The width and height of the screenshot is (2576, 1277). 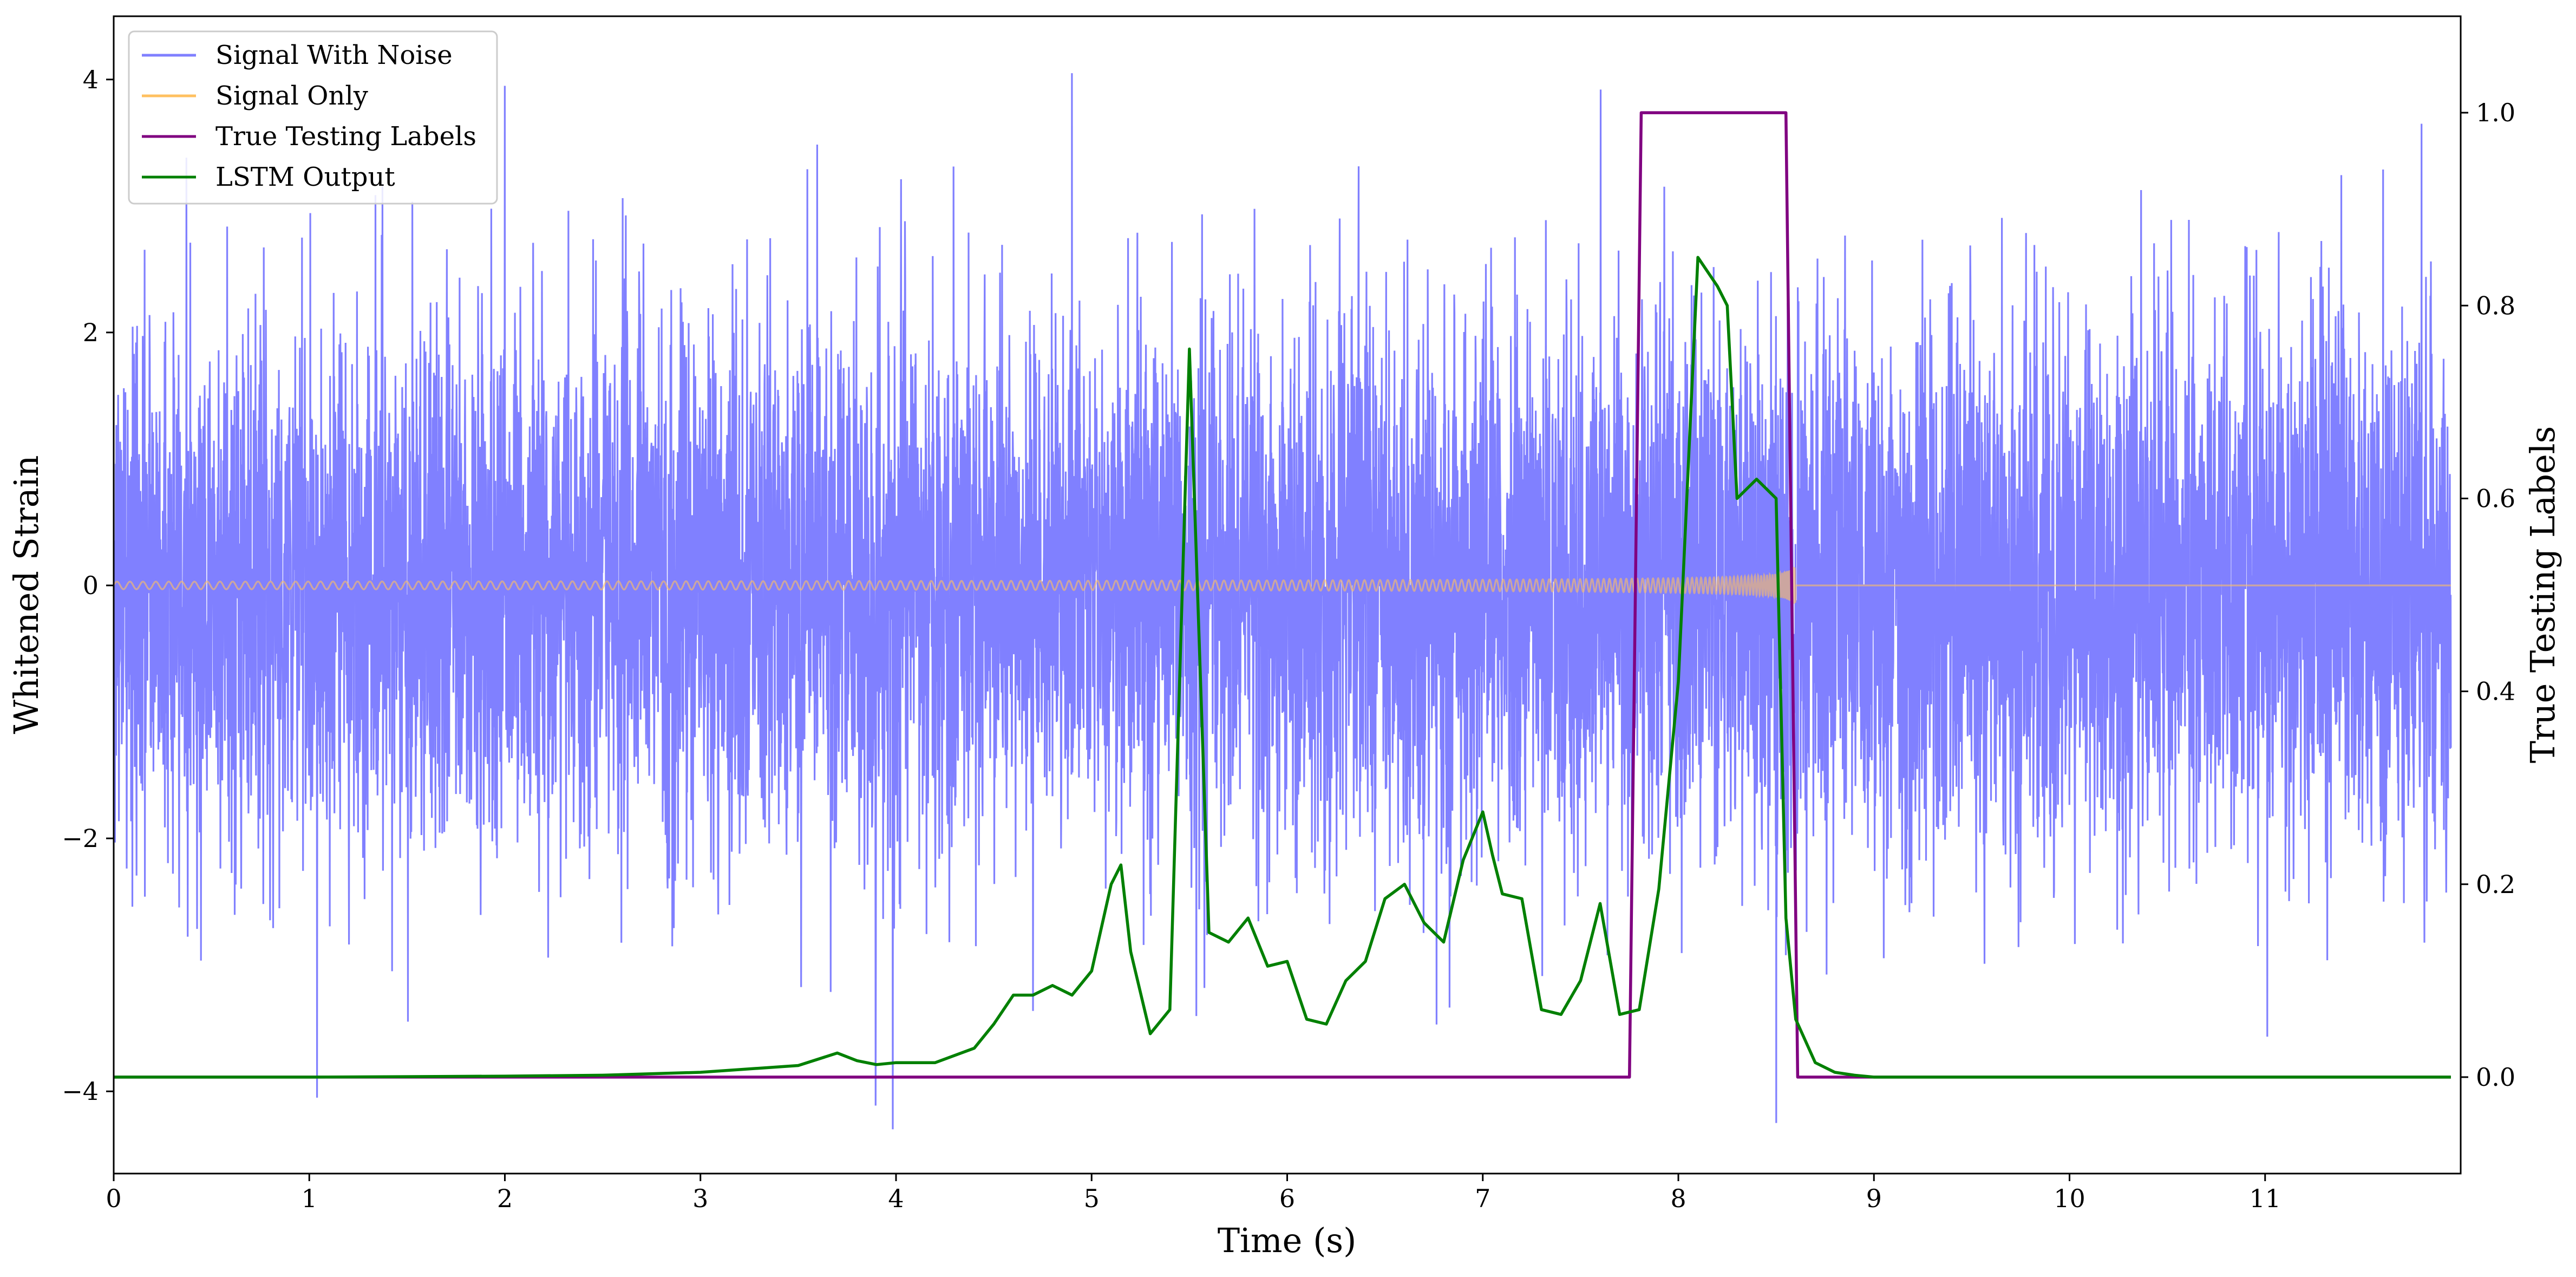 What do you see at coordinates (80, 1091) in the screenshot?
I see `y-tick-label-left: −4` at bounding box center [80, 1091].